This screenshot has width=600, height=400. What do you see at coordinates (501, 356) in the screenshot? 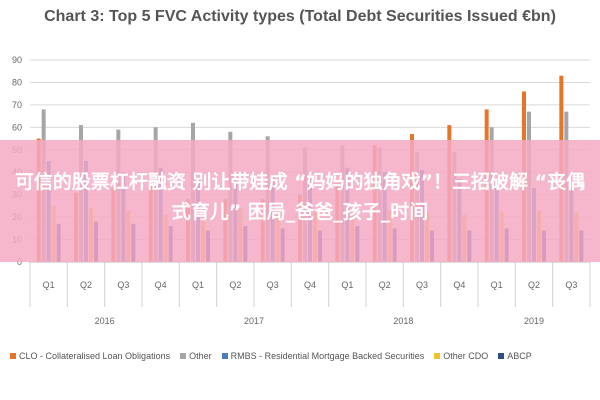
I see `legend-swatch-abcp` at bounding box center [501, 356].